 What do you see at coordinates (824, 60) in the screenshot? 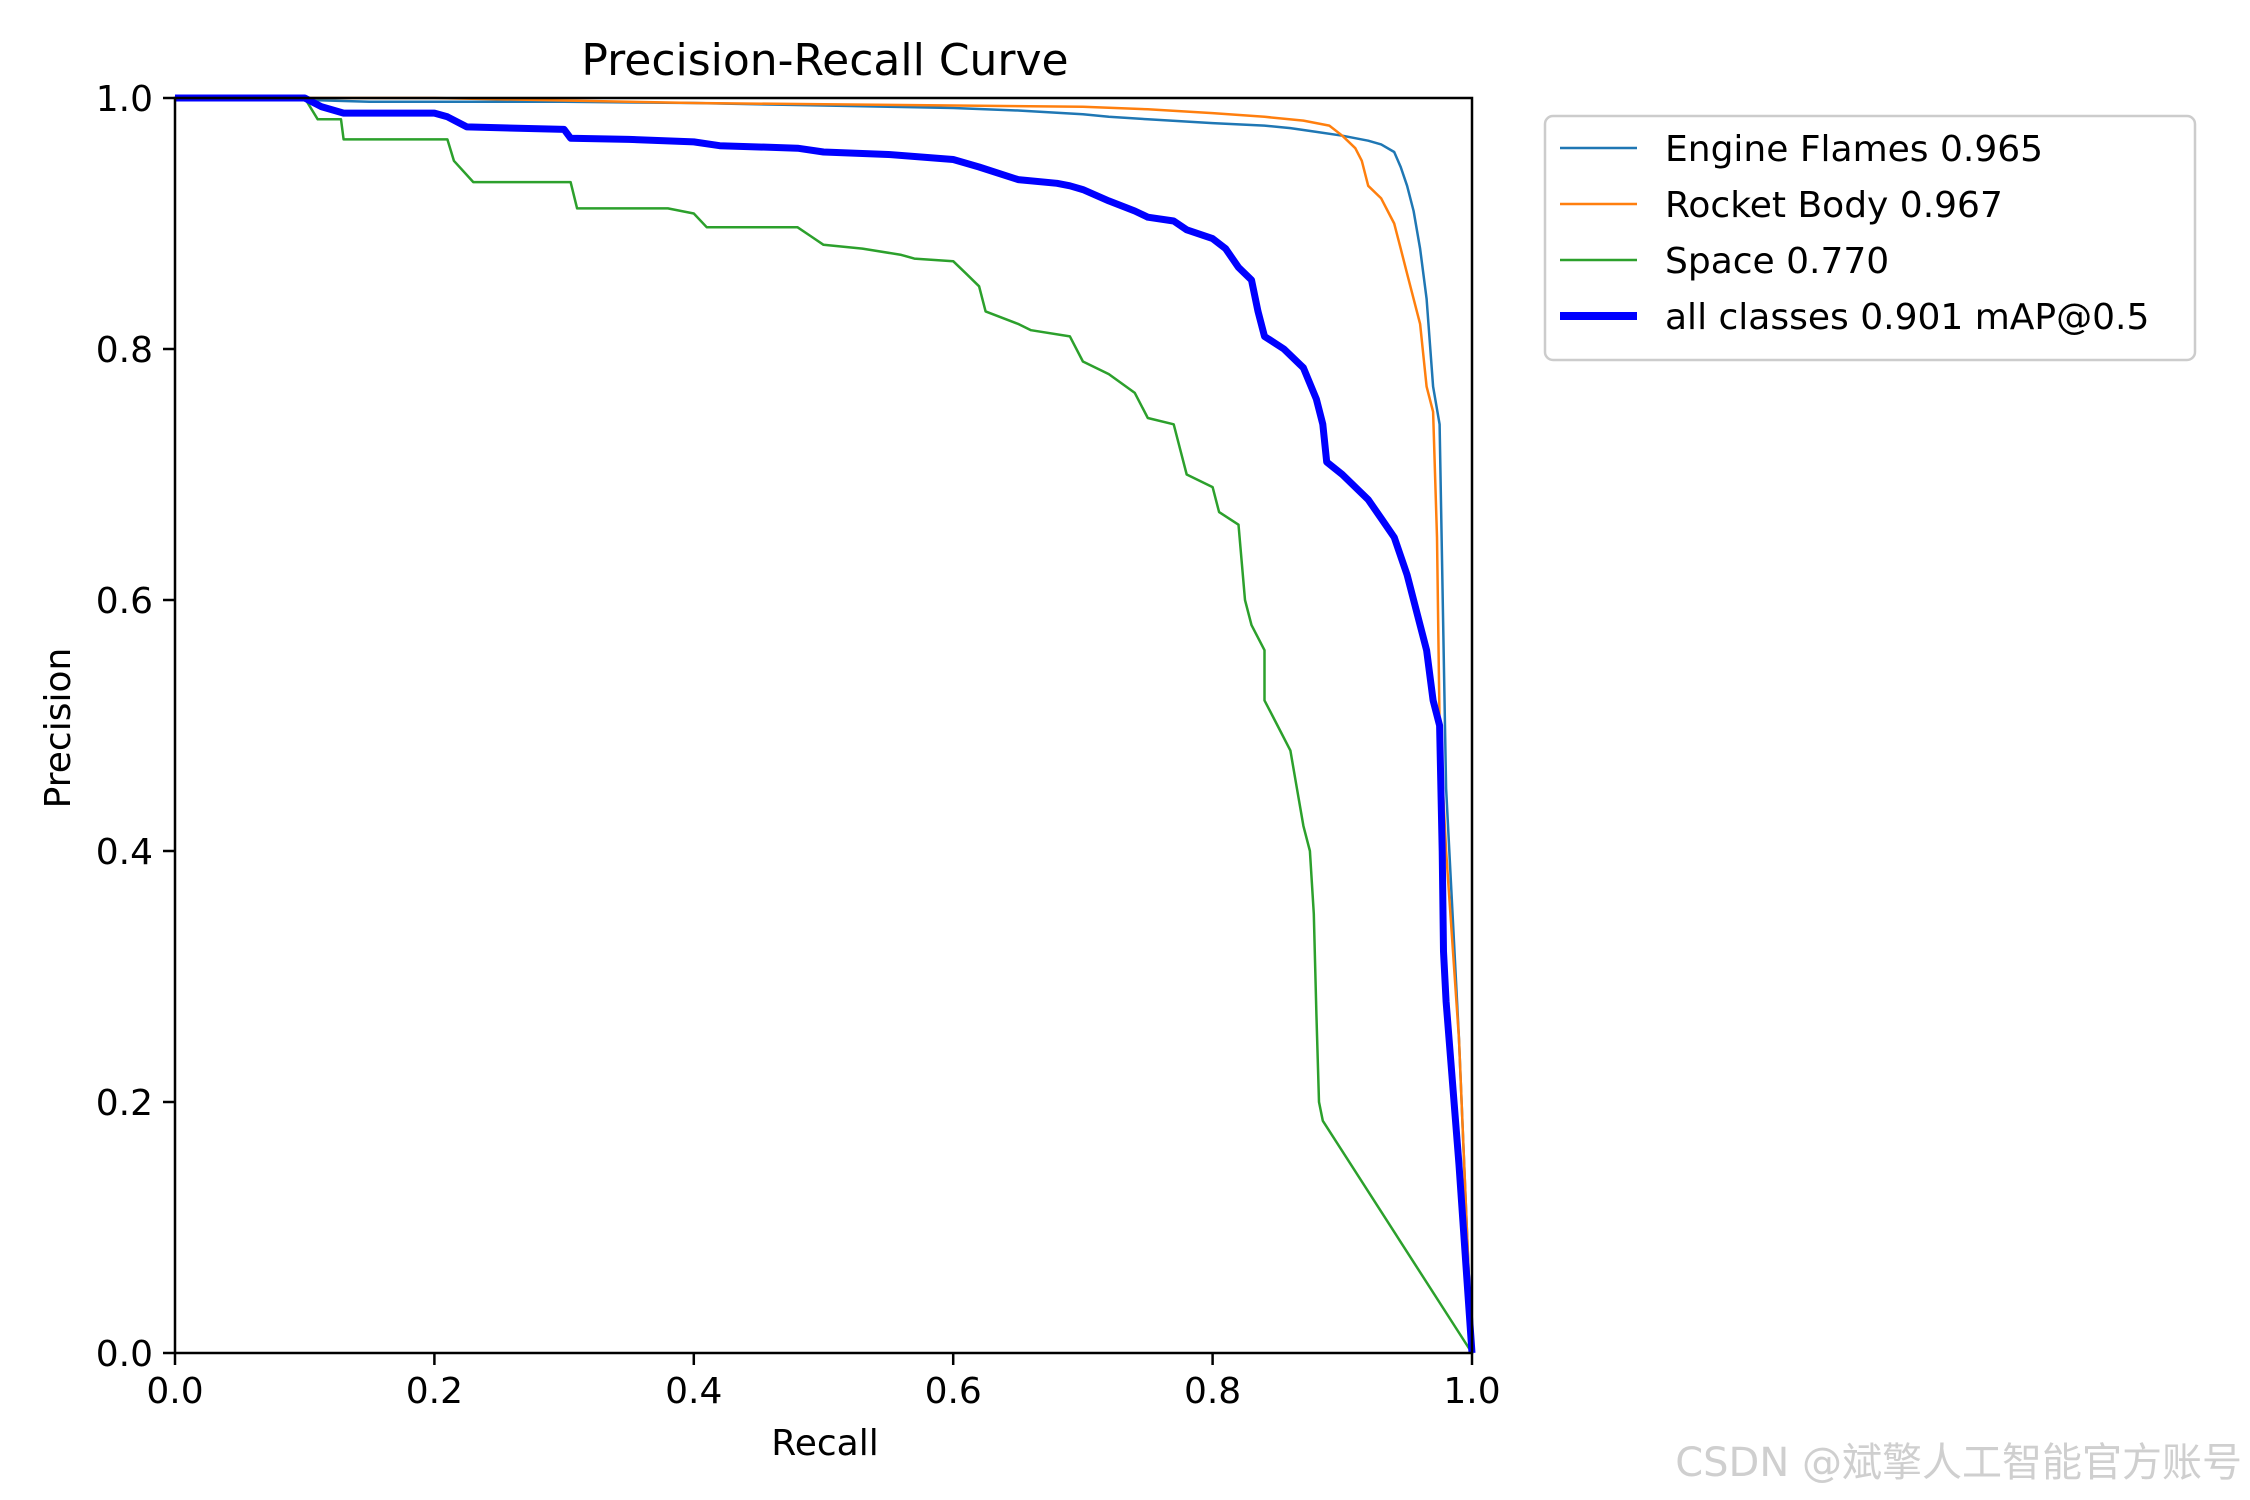
I see `chart-title: Precision-Recall Curve` at bounding box center [824, 60].